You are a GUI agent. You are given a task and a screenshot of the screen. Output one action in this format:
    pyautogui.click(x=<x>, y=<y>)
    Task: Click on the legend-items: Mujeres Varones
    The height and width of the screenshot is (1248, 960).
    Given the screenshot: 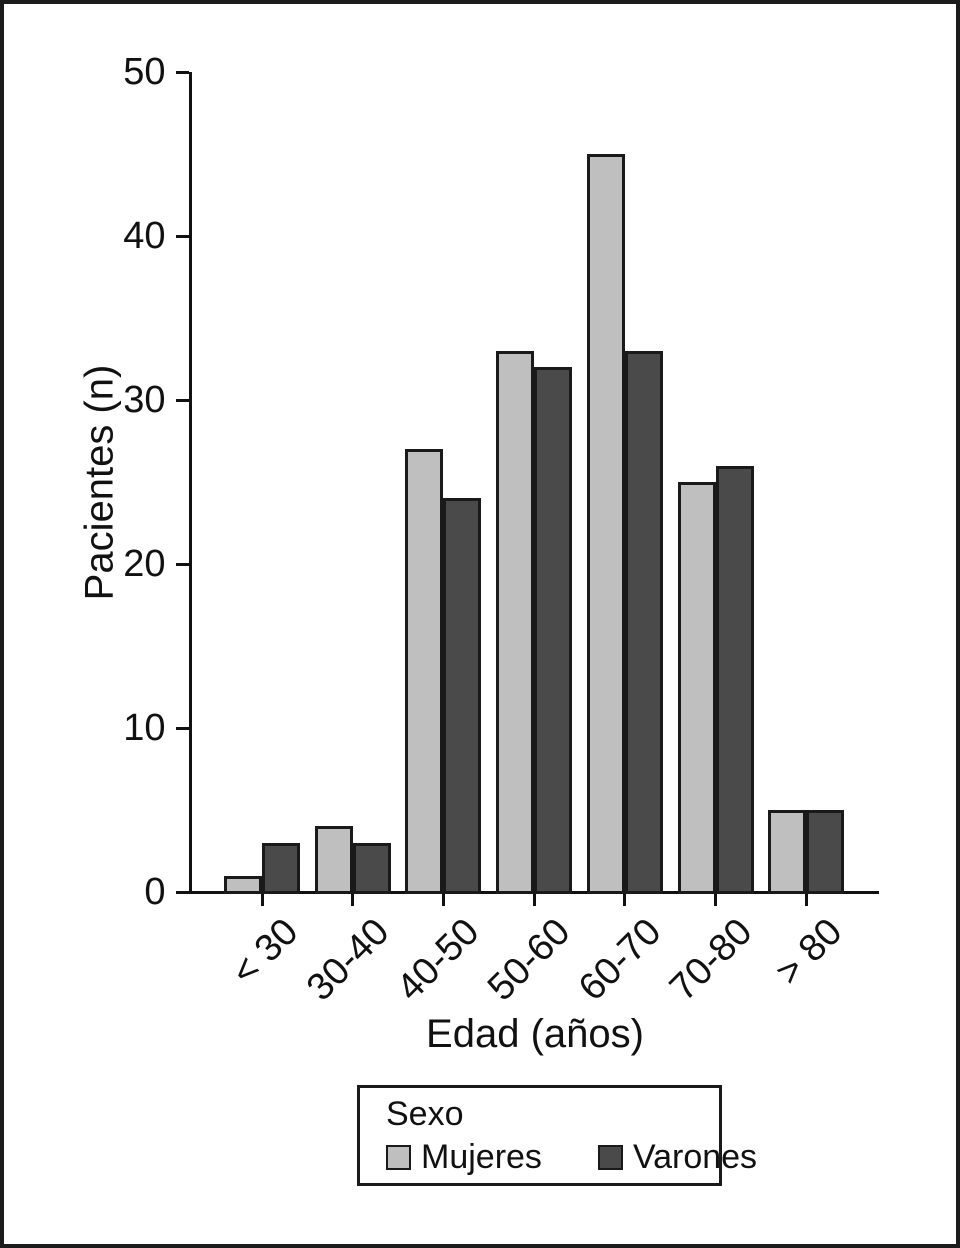 What is the action you would take?
    pyautogui.click(x=571, y=1157)
    